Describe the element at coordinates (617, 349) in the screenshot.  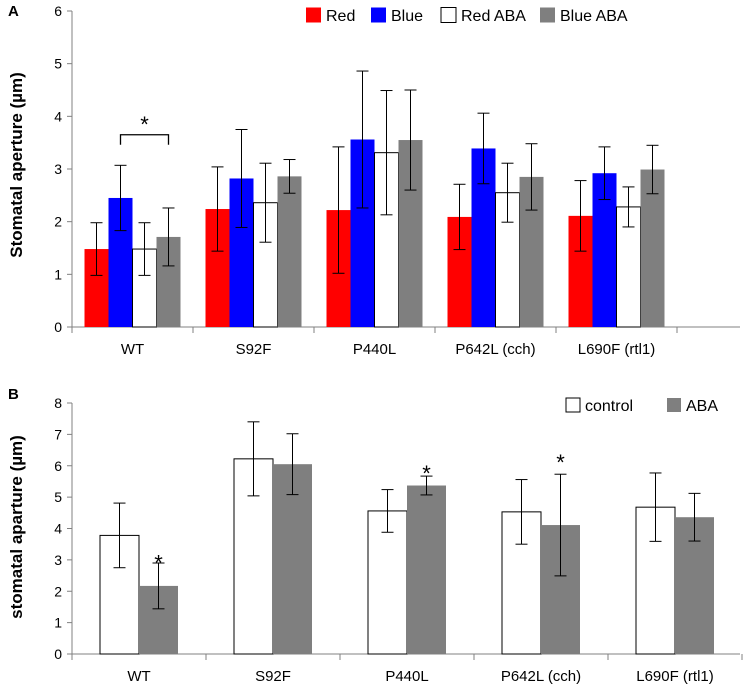
I see `a-category-label: L690F (rtl1)` at that location.